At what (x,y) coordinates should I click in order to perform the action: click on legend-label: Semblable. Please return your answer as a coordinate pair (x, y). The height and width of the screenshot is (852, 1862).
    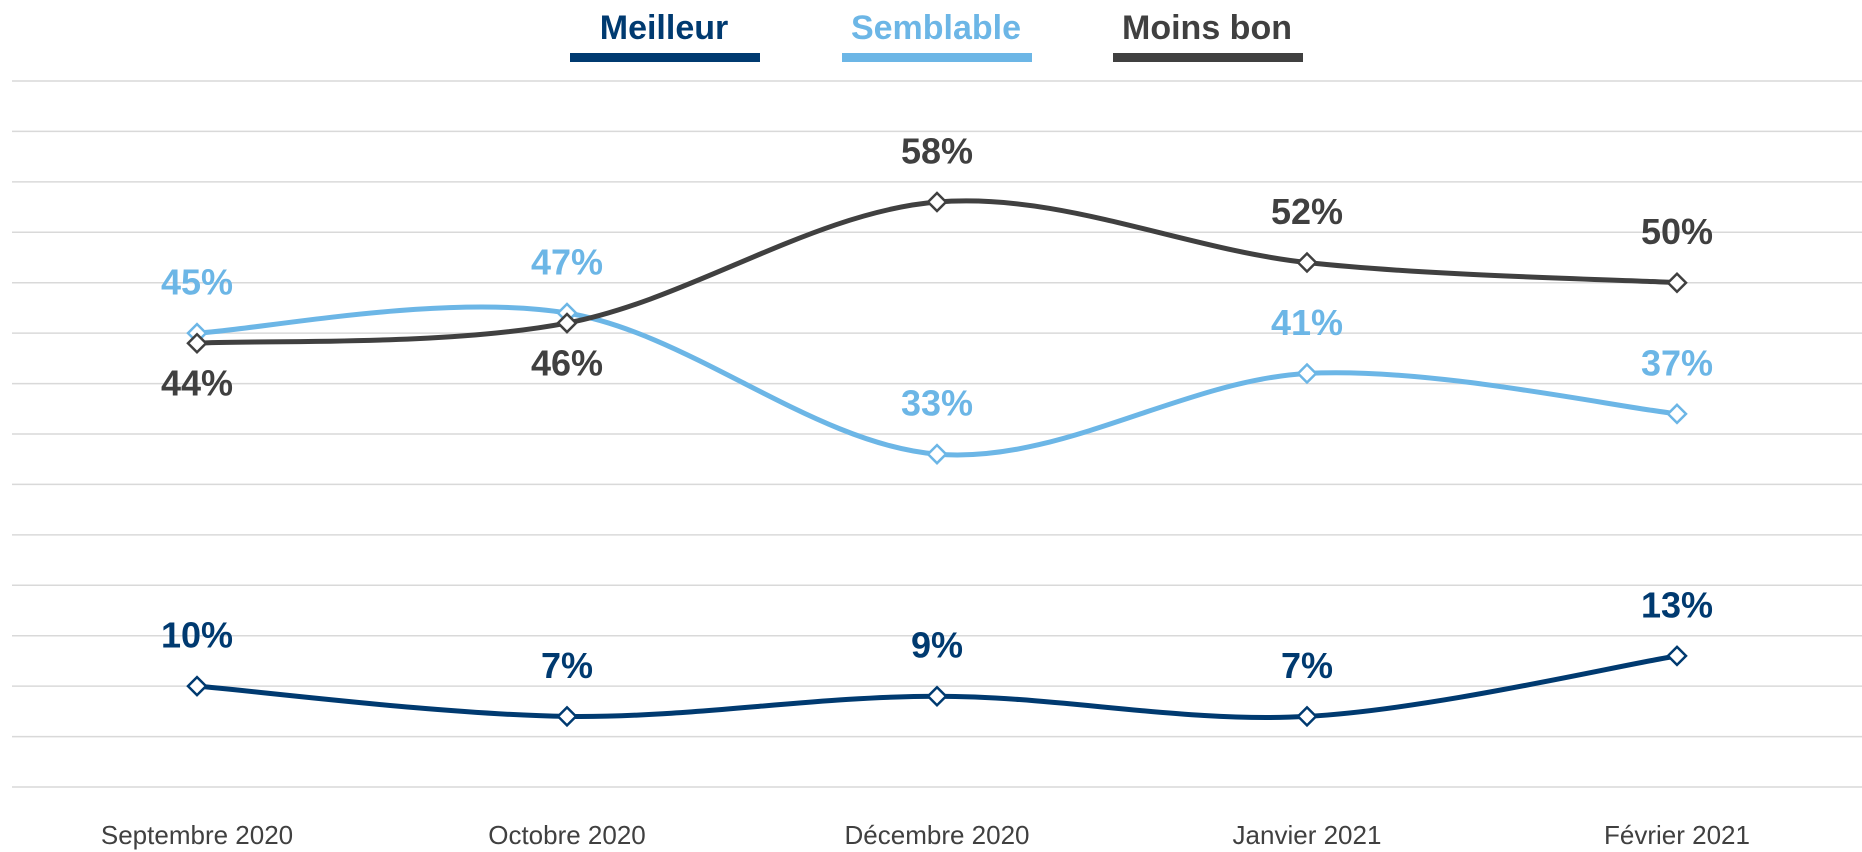
    Looking at the image, I should click on (936, 28).